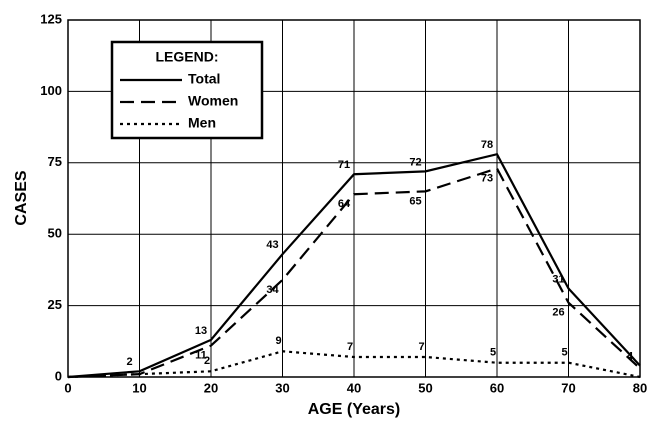 This screenshot has height=426, width=652. What do you see at coordinates (497, 387) in the screenshot?
I see `x-tick-label: 60` at bounding box center [497, 387].